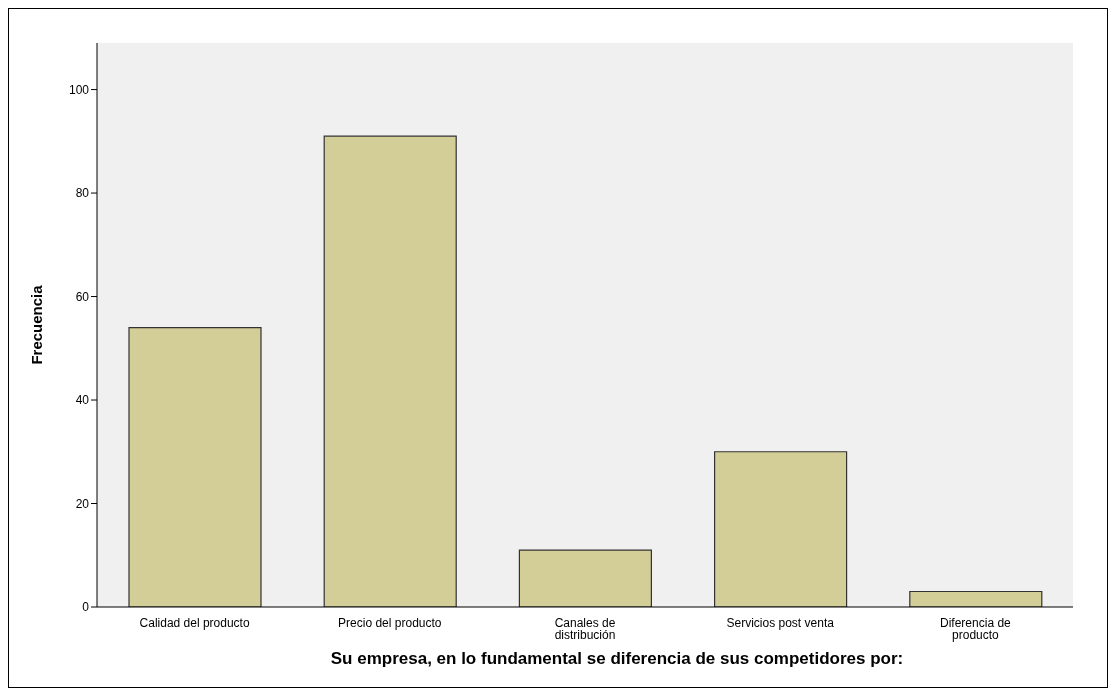  Describe the element at coordinates (82, 400) in the screenshot. I see `y-tick-label: 40` at that location.